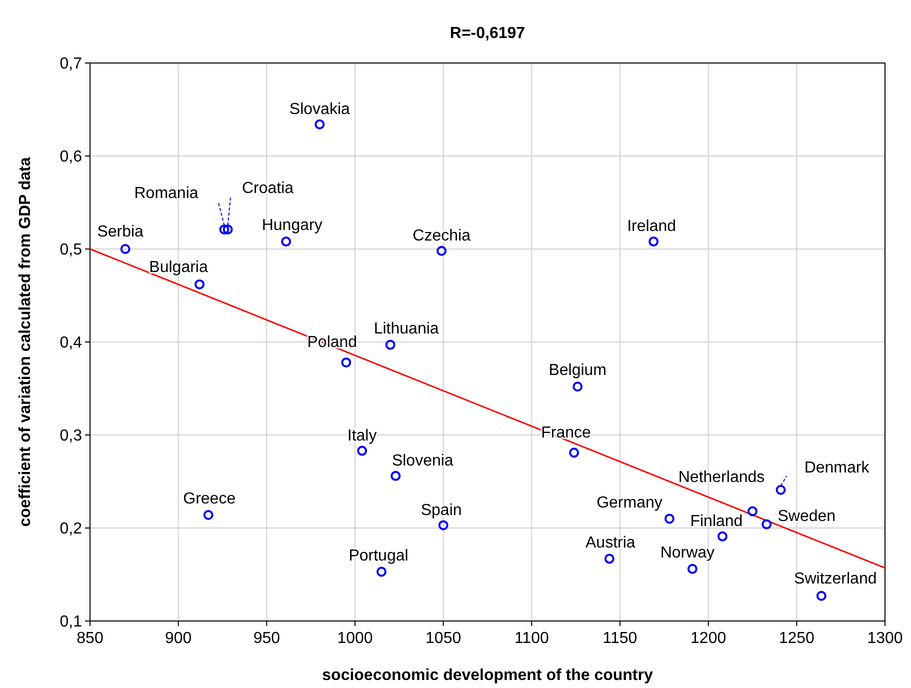 The width and height of the screenshot is (911, 688). What do you see at coordinates (268, 189) in the screenshot?
I see `annotation: Croatia` at bounding box center [268, 189].